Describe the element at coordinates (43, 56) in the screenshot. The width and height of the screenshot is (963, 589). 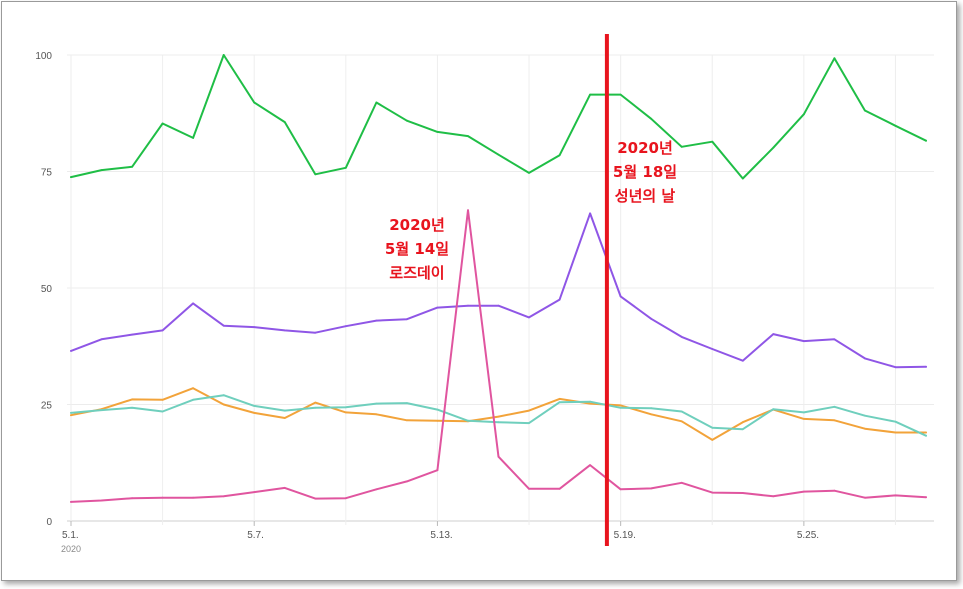
I see `y-tick-label: 100` at that location.